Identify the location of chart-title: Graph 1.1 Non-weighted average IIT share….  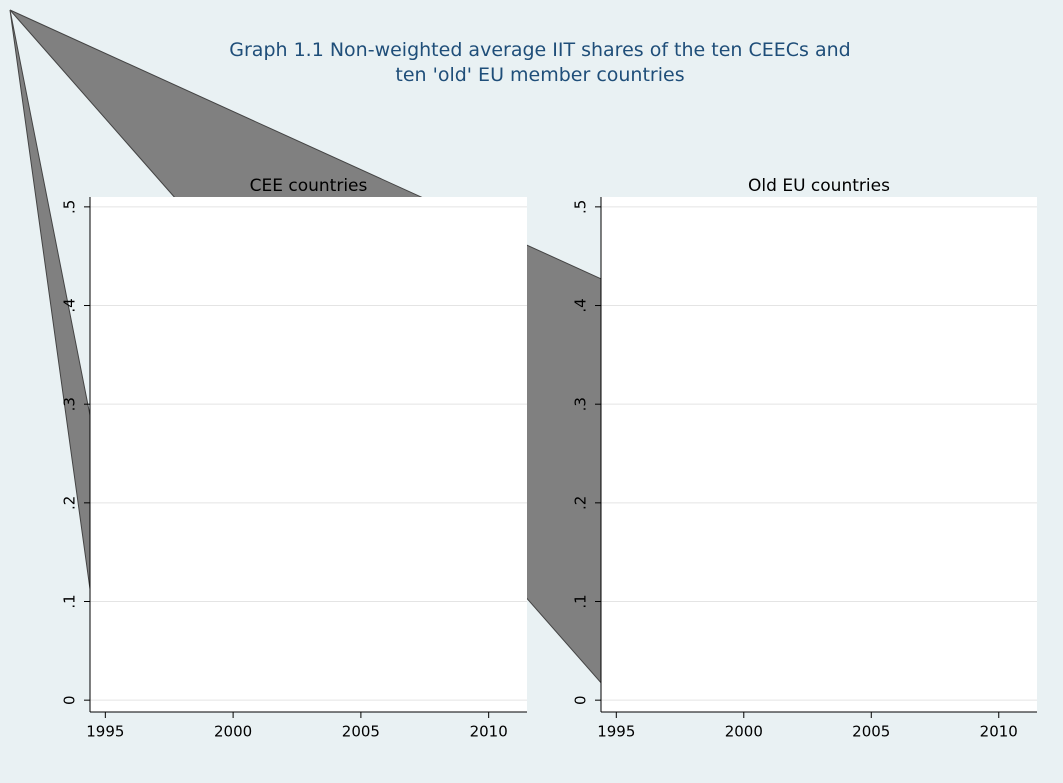
(539, 62).